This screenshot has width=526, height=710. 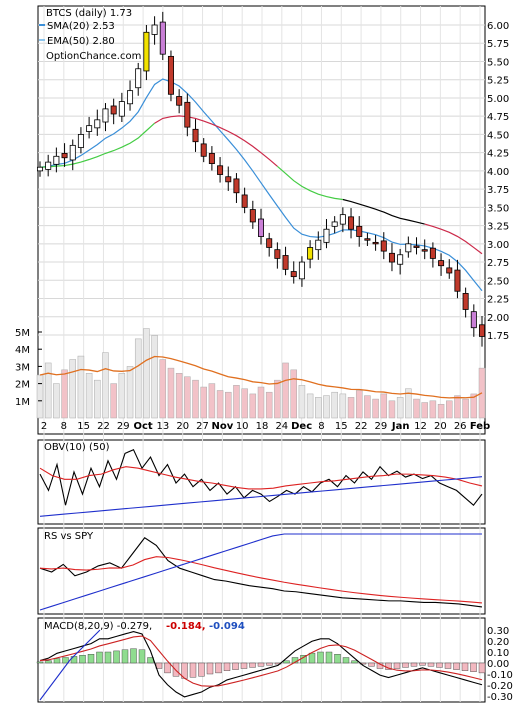 I want to click on obv-label: OBV(10) (50), so click(x=77, y=447).